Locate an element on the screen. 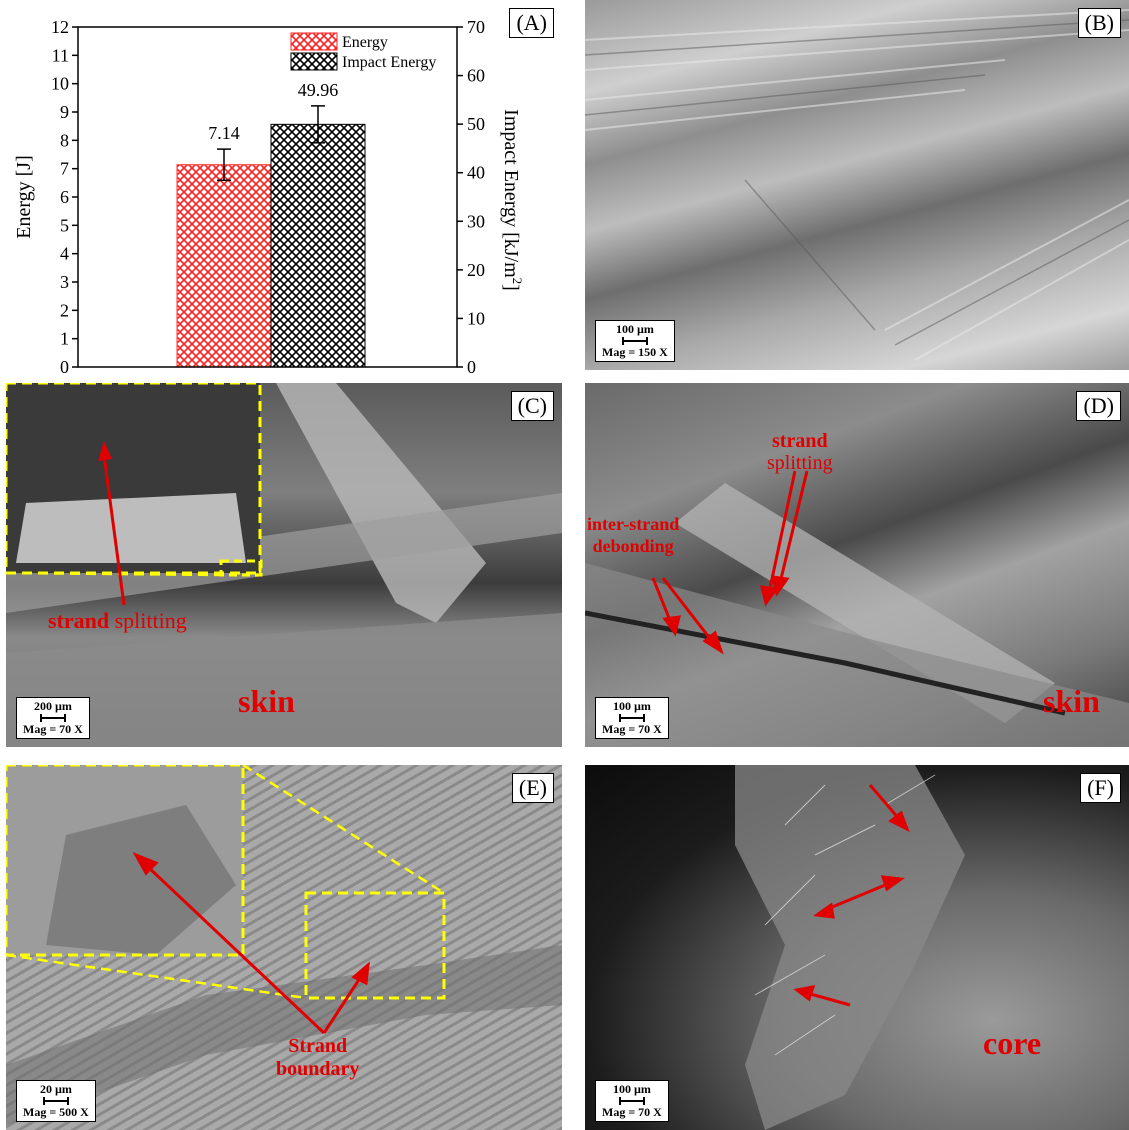  scale-bar-c: 200 µm Mag = 70 X is located at coordinates (53, 718).